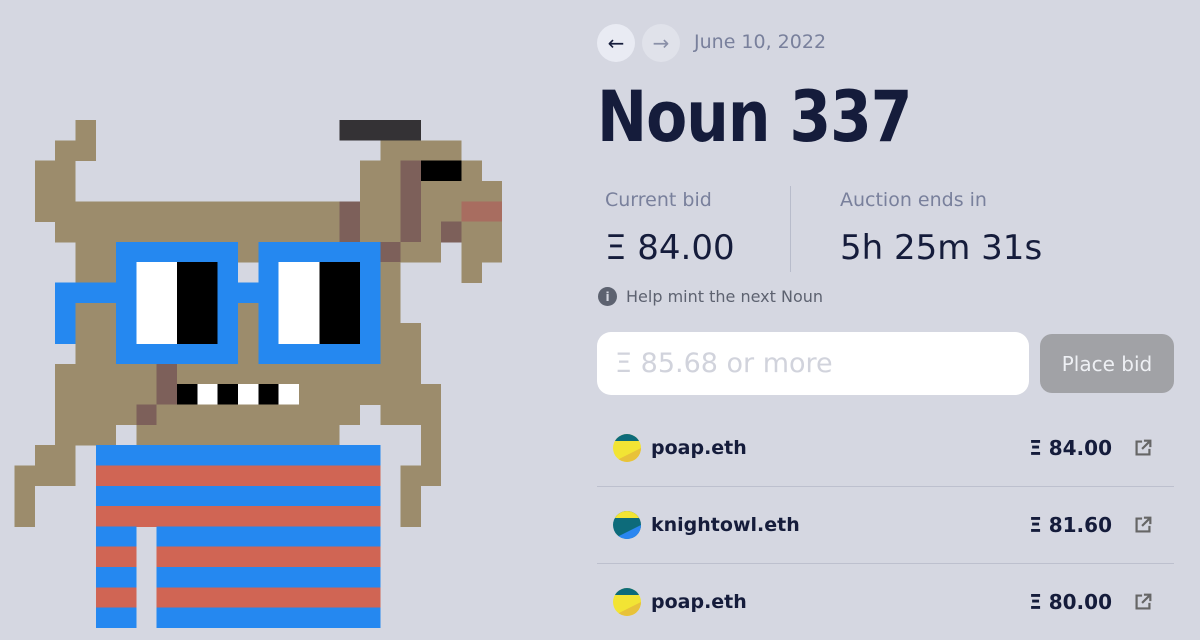 This screenshot has height=640, width=1200. Describe the element at coordinates (754, 117) in the screenshot. I see `page-title: Noun 337` at that location.